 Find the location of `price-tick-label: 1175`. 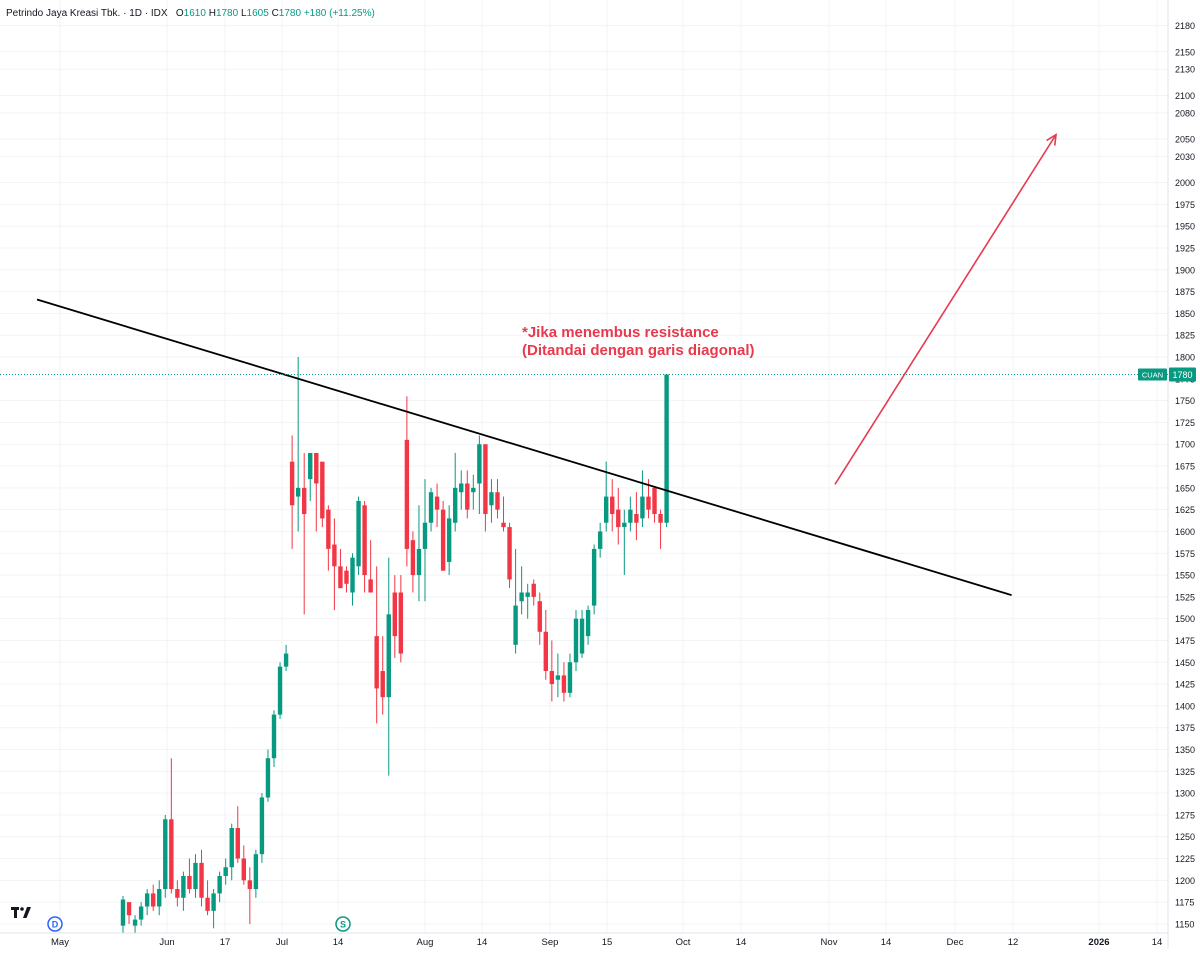

price-tick-label: 1175 is located at coordinates (1184, 903).